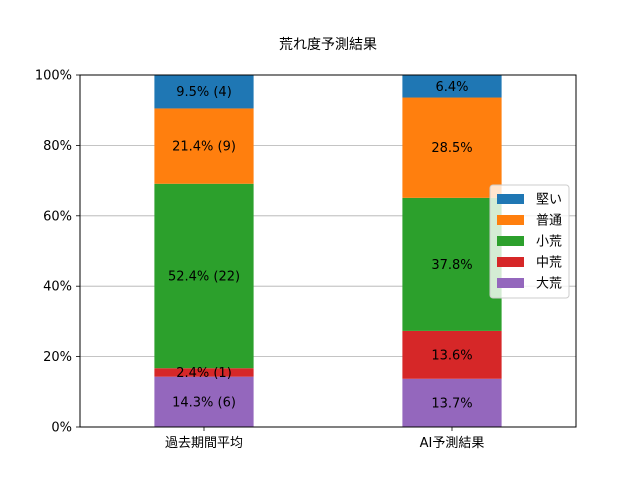 The image size is (640, 480). Describe the element at coordinates (57, 146) in the screenshot. I see `y-tick-label: 80%` at that location.